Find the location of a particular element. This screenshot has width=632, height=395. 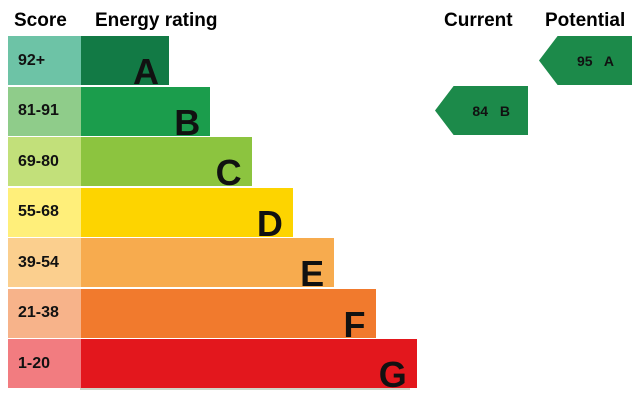

rating-bar-c: C is located at coordinates (166, 161).